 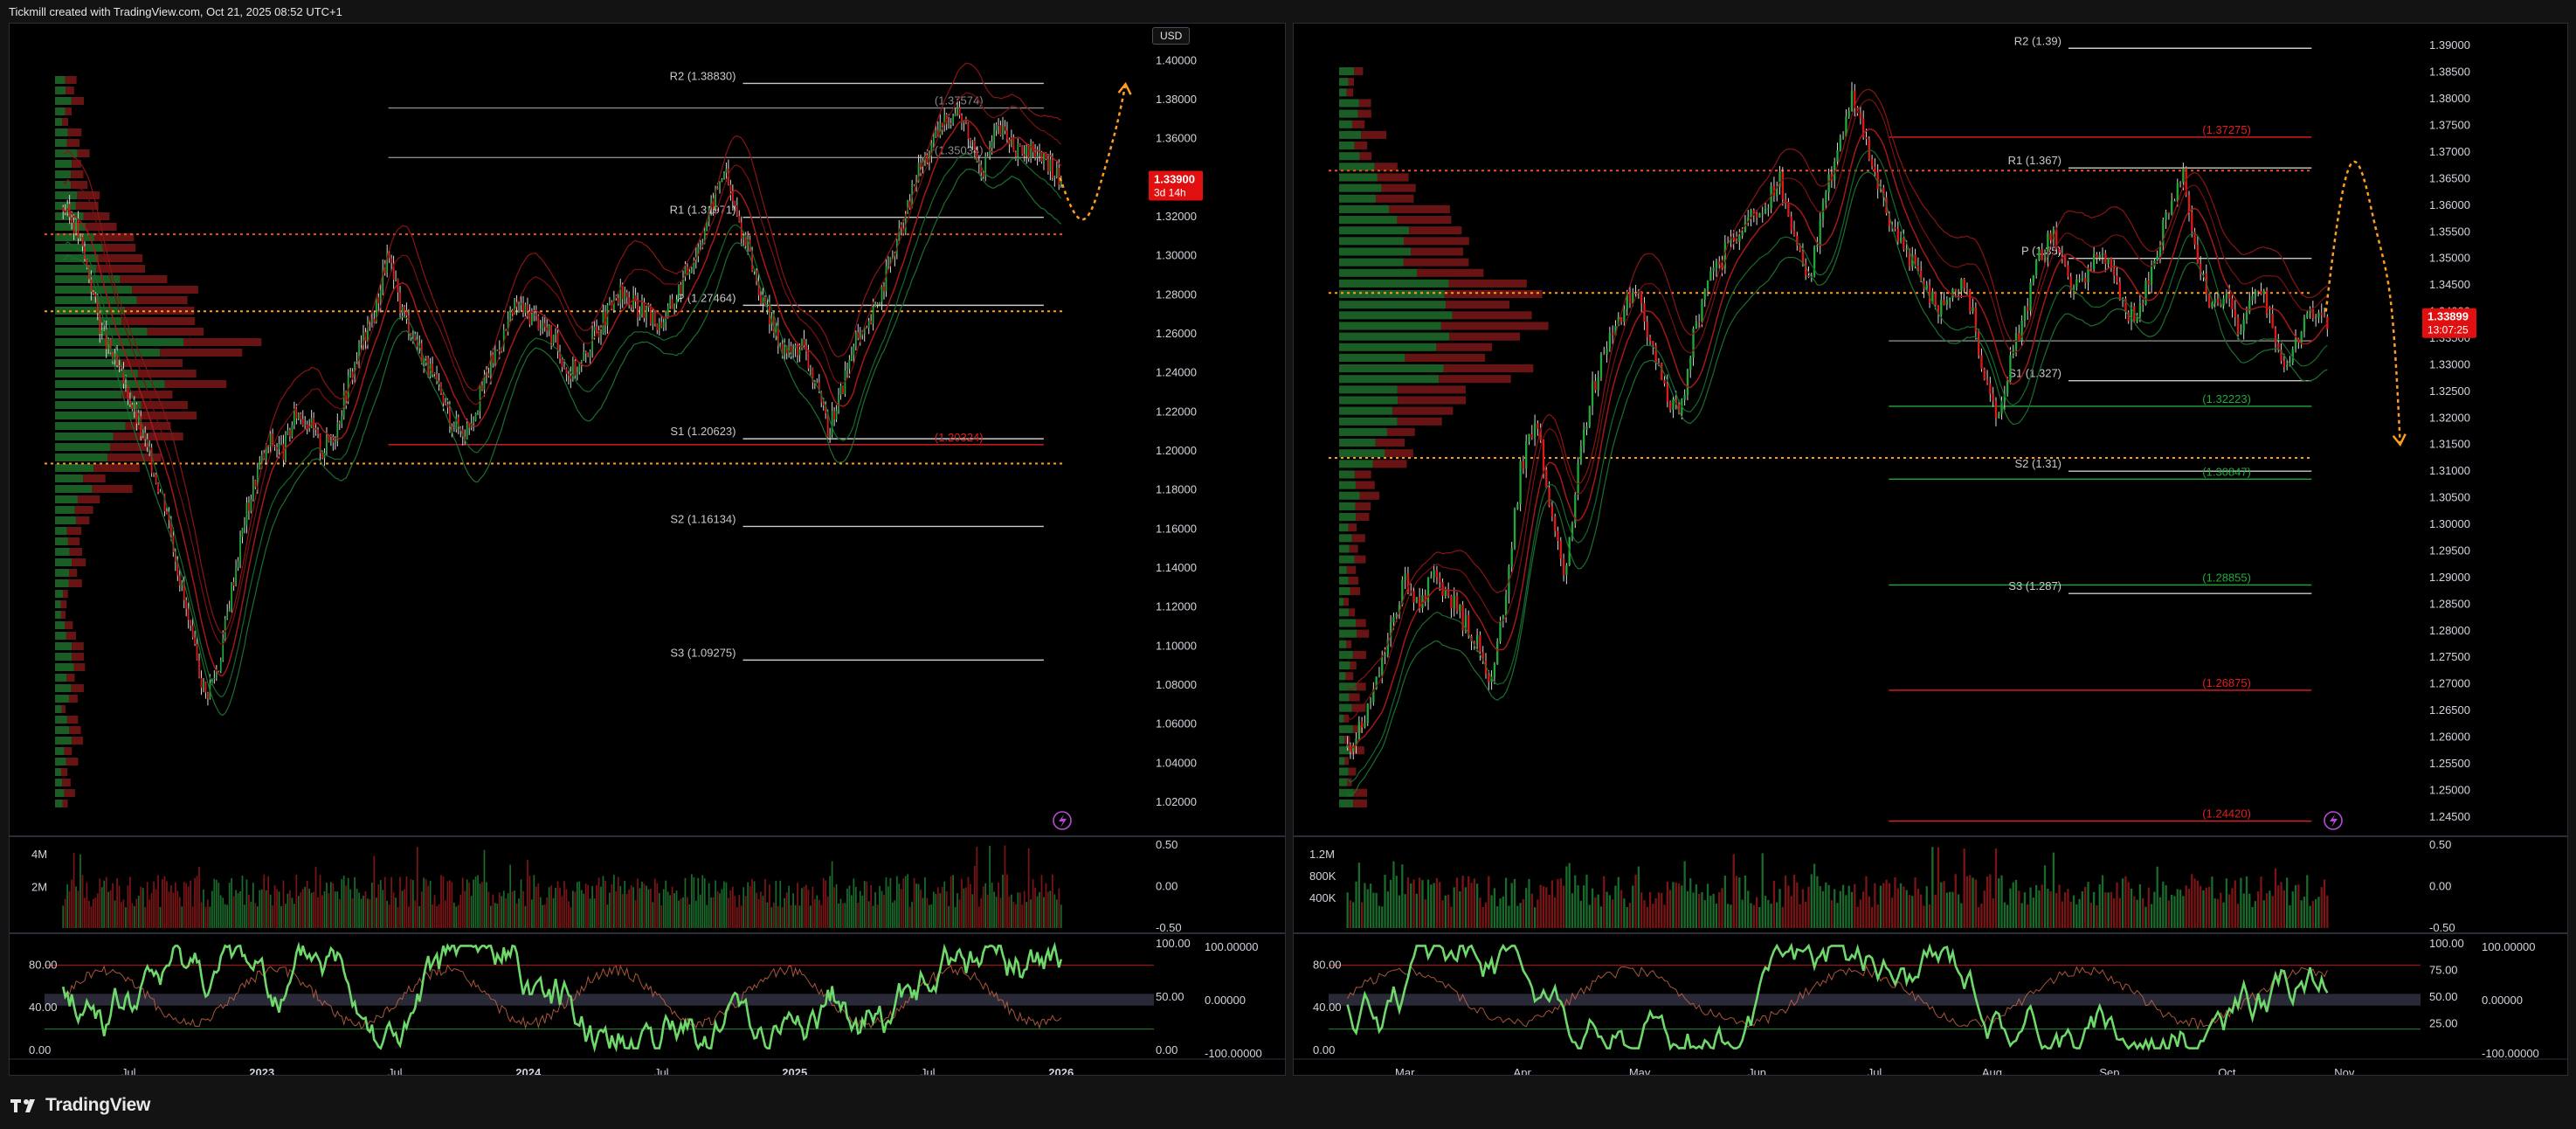 I want to click on left-y-tick-label: 1.26000, so click(x=1176, y=333).